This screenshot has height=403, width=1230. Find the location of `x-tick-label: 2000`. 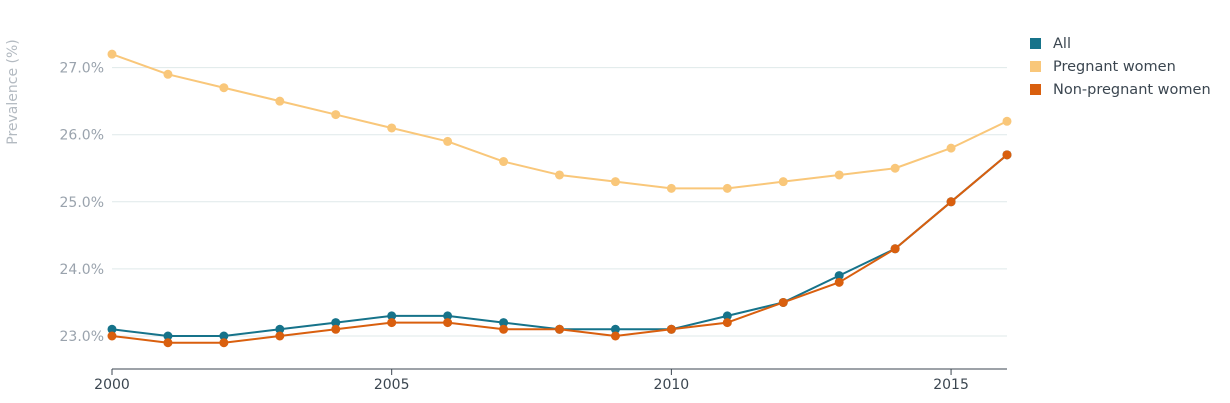

x-tick-label: 2000 is located at coordinates (112, 385).